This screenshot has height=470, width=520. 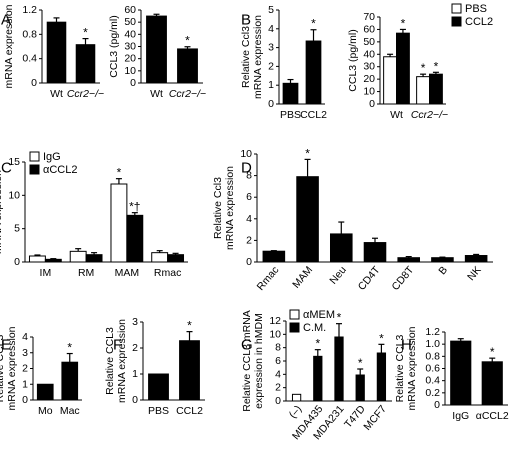 I want to click on y-tick-label: 6, so click(x=249, y=197).